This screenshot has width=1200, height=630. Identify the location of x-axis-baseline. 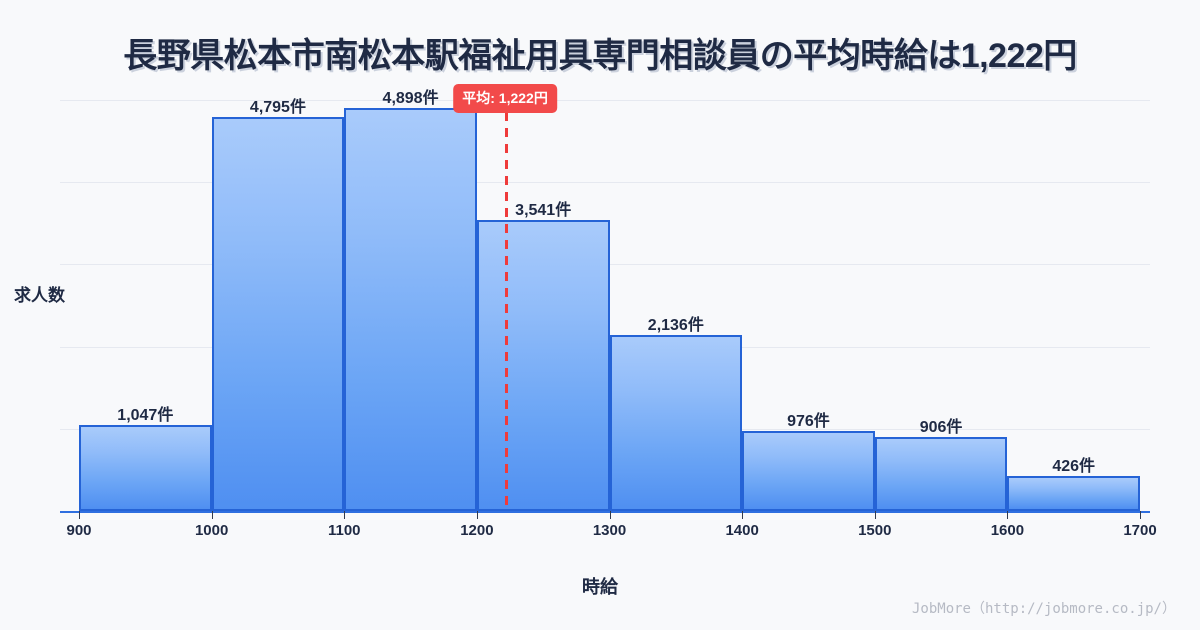
(605, 512).